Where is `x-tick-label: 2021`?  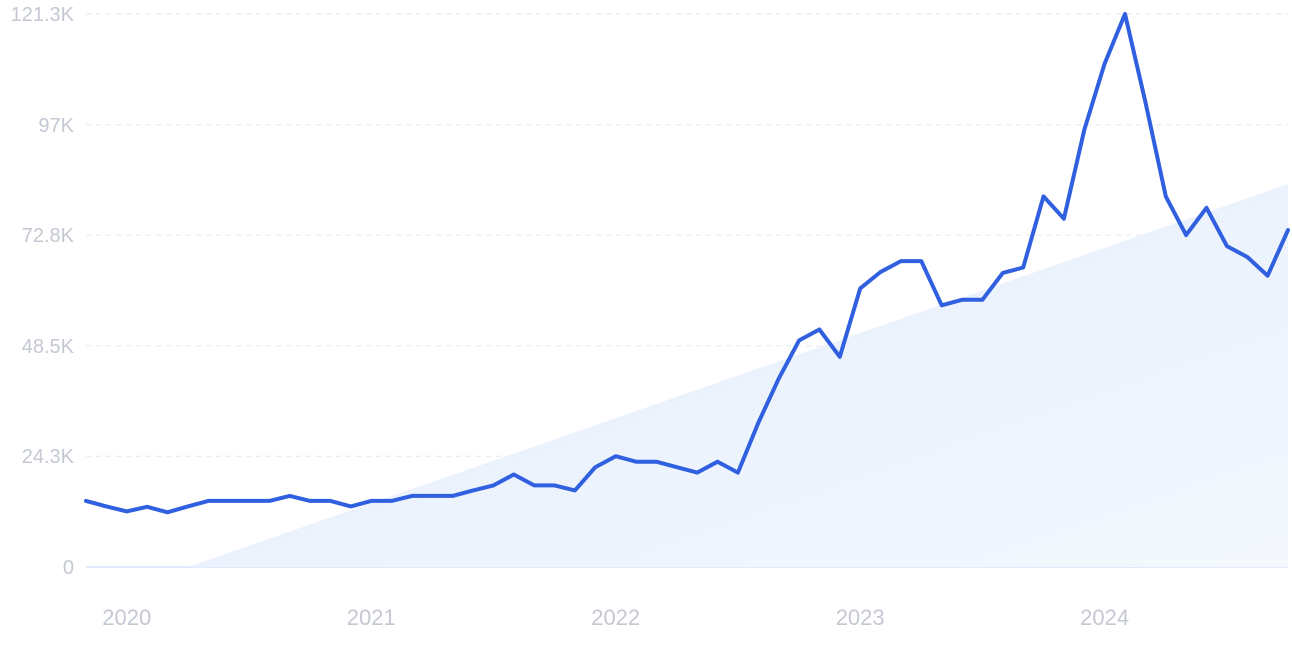
x-tick-label: 2021 is located at coordinates (371, 617).